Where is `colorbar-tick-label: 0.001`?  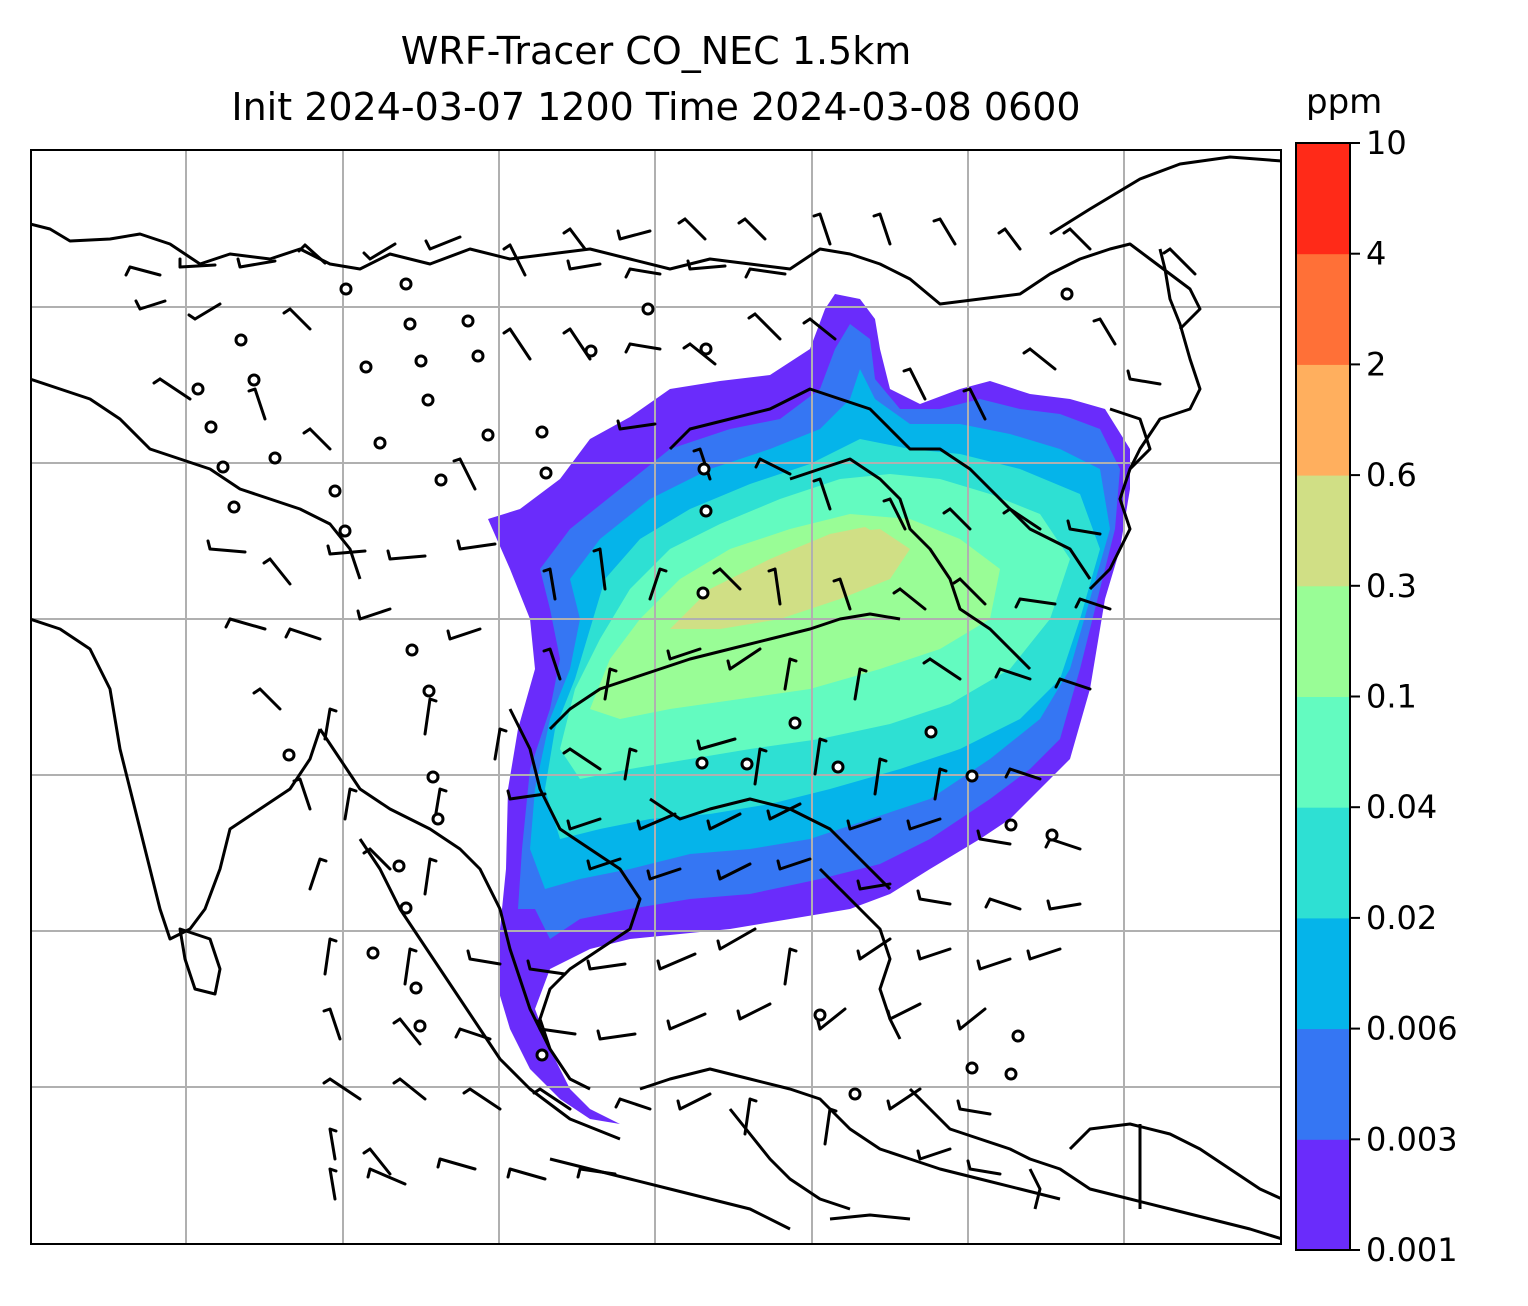
colorbar-tick-label: 0.001 is located at coordinates (1412, 1250).